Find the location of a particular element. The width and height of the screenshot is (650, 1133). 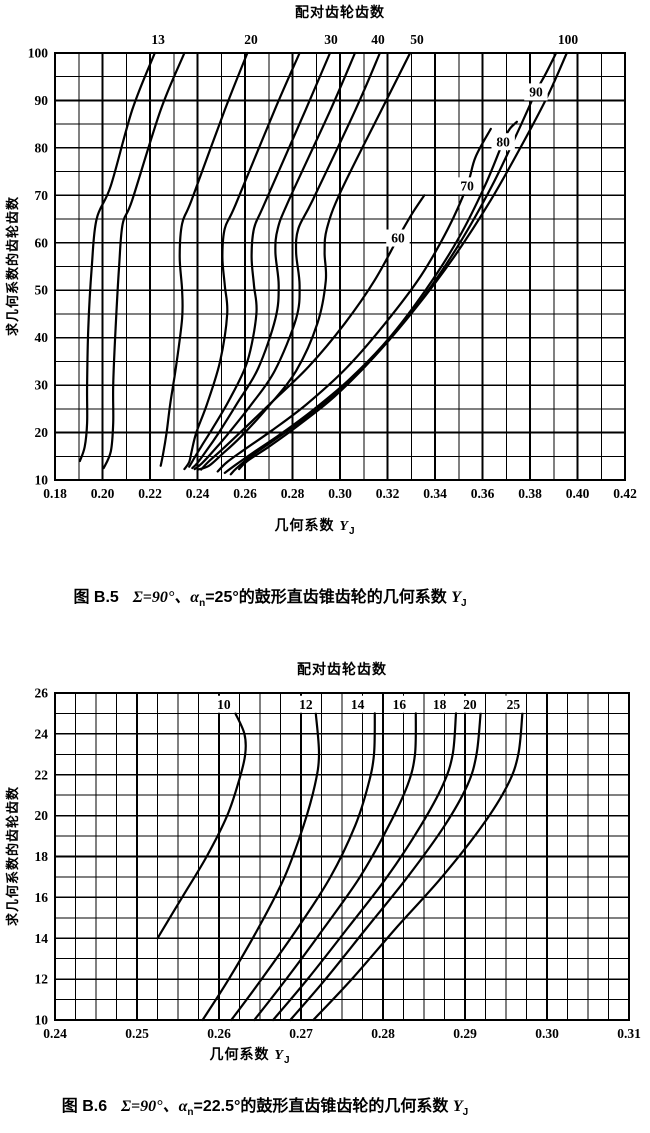

x-tick-label: 0.18 is located at coordinates (55, 493).